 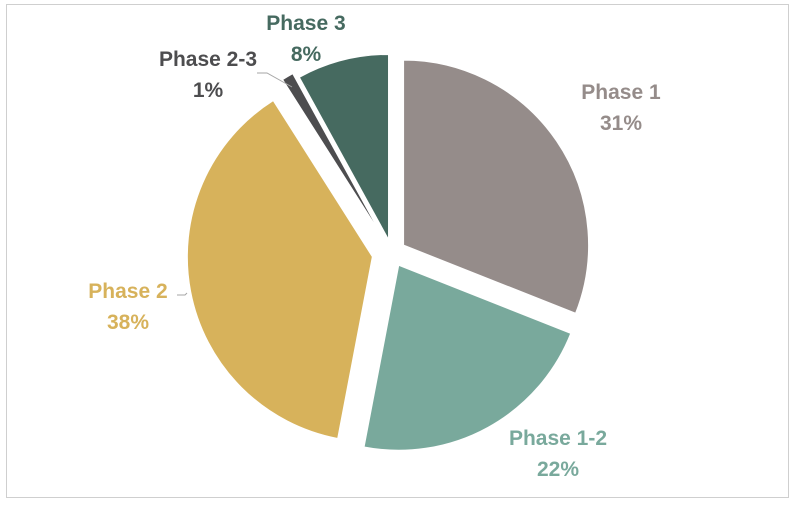 What do you see at coordinates (235, 184) in the screenshot?
I see `leader-lines` at bounding box center [235, 184].